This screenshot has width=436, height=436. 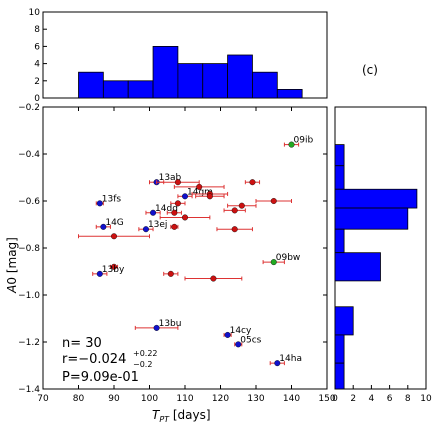 I want to click on x-tick-label: 70, so click(x=43, y=399).